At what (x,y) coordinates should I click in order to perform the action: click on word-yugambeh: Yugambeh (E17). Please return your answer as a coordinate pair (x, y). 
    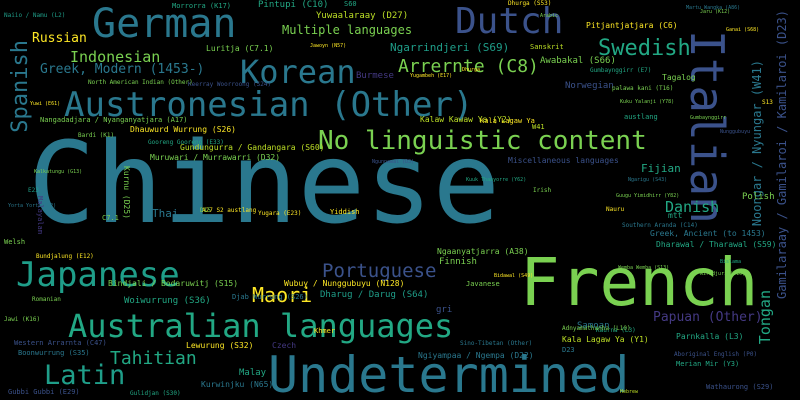
    Looking at the image, I should click on (431, 76).